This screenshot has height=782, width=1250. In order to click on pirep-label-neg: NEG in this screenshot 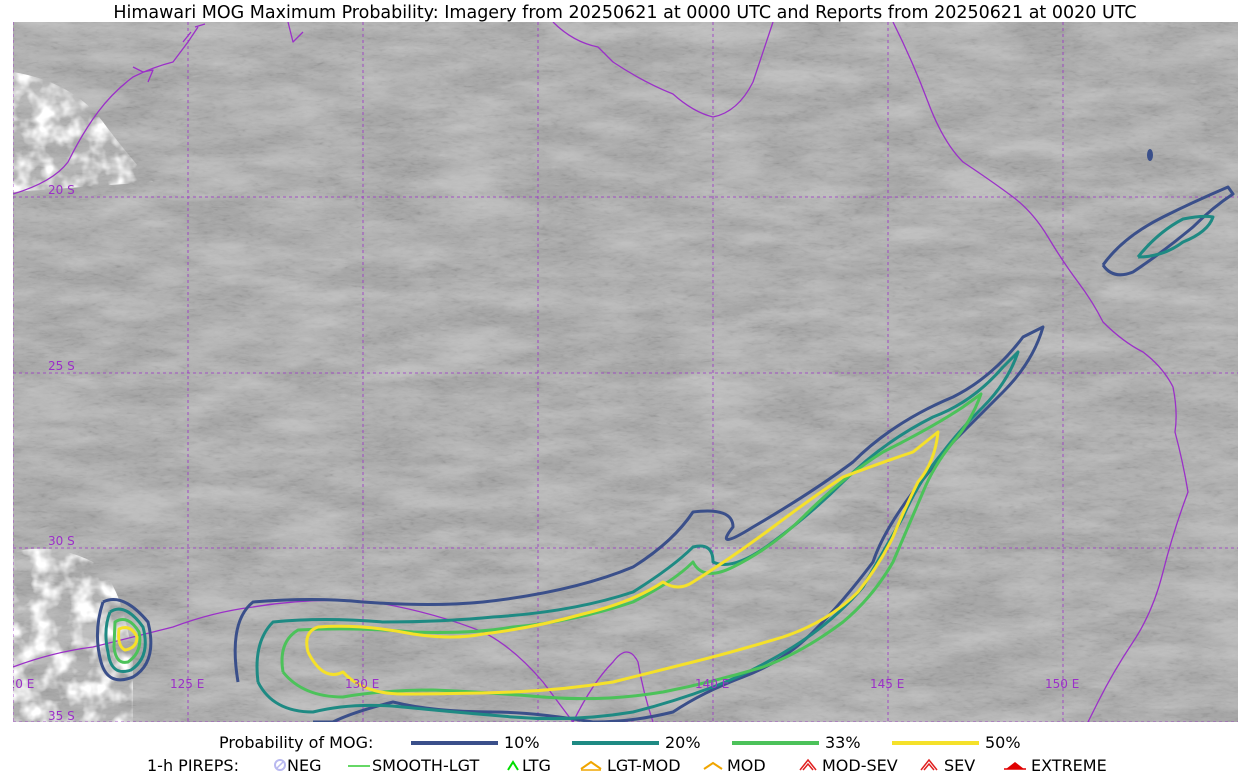, I will do `click(304, 765)`.